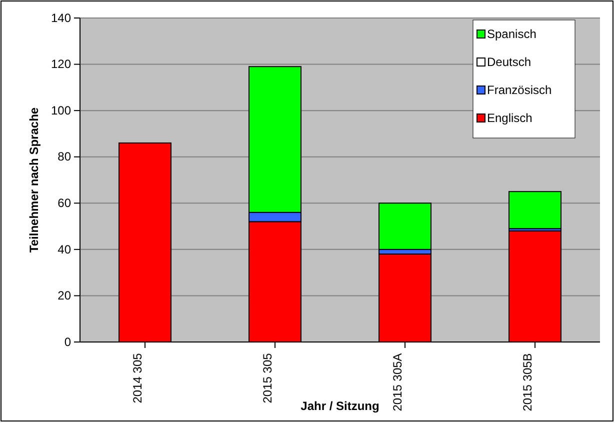  I want to click on x-tick-label: 2015 305A, so click(397, 382).